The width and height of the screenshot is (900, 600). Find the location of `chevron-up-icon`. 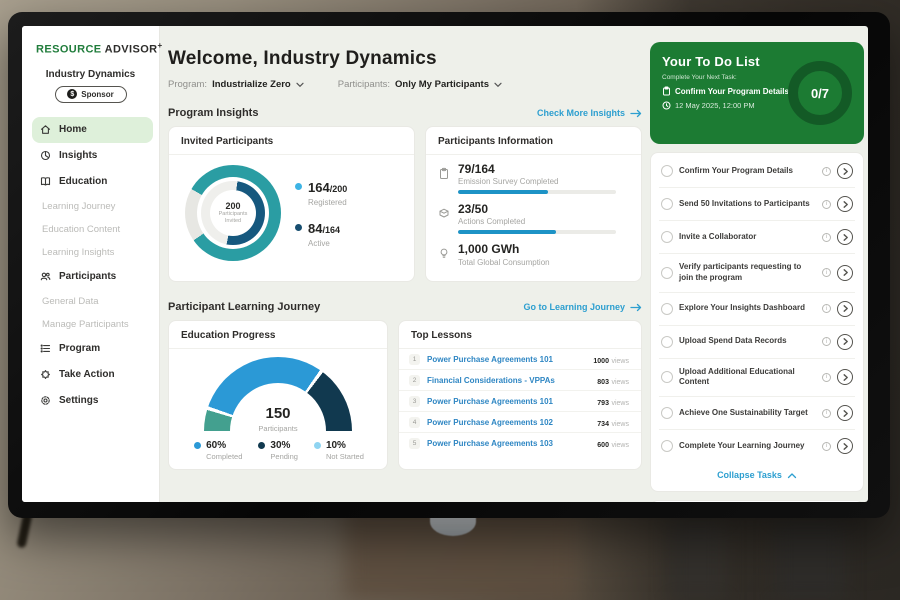

chevron-up-icon is located at coordinates (792, 475).